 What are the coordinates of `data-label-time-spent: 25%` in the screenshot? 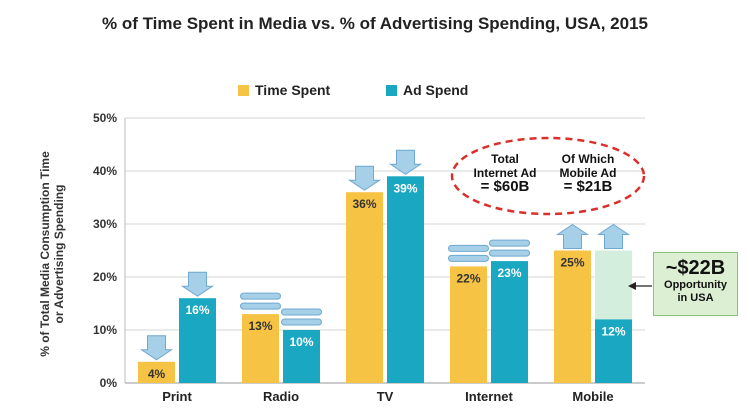 It's located at (572, 263).